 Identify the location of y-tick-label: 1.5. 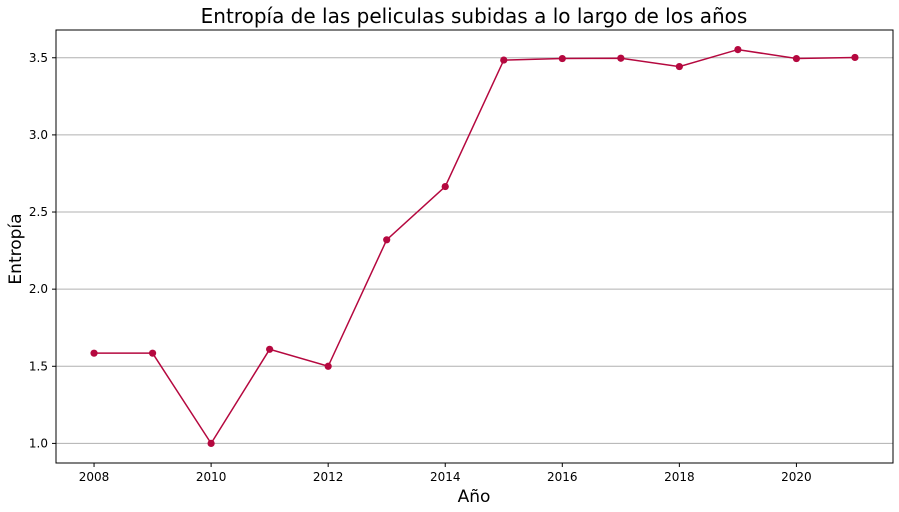
(38, 366).